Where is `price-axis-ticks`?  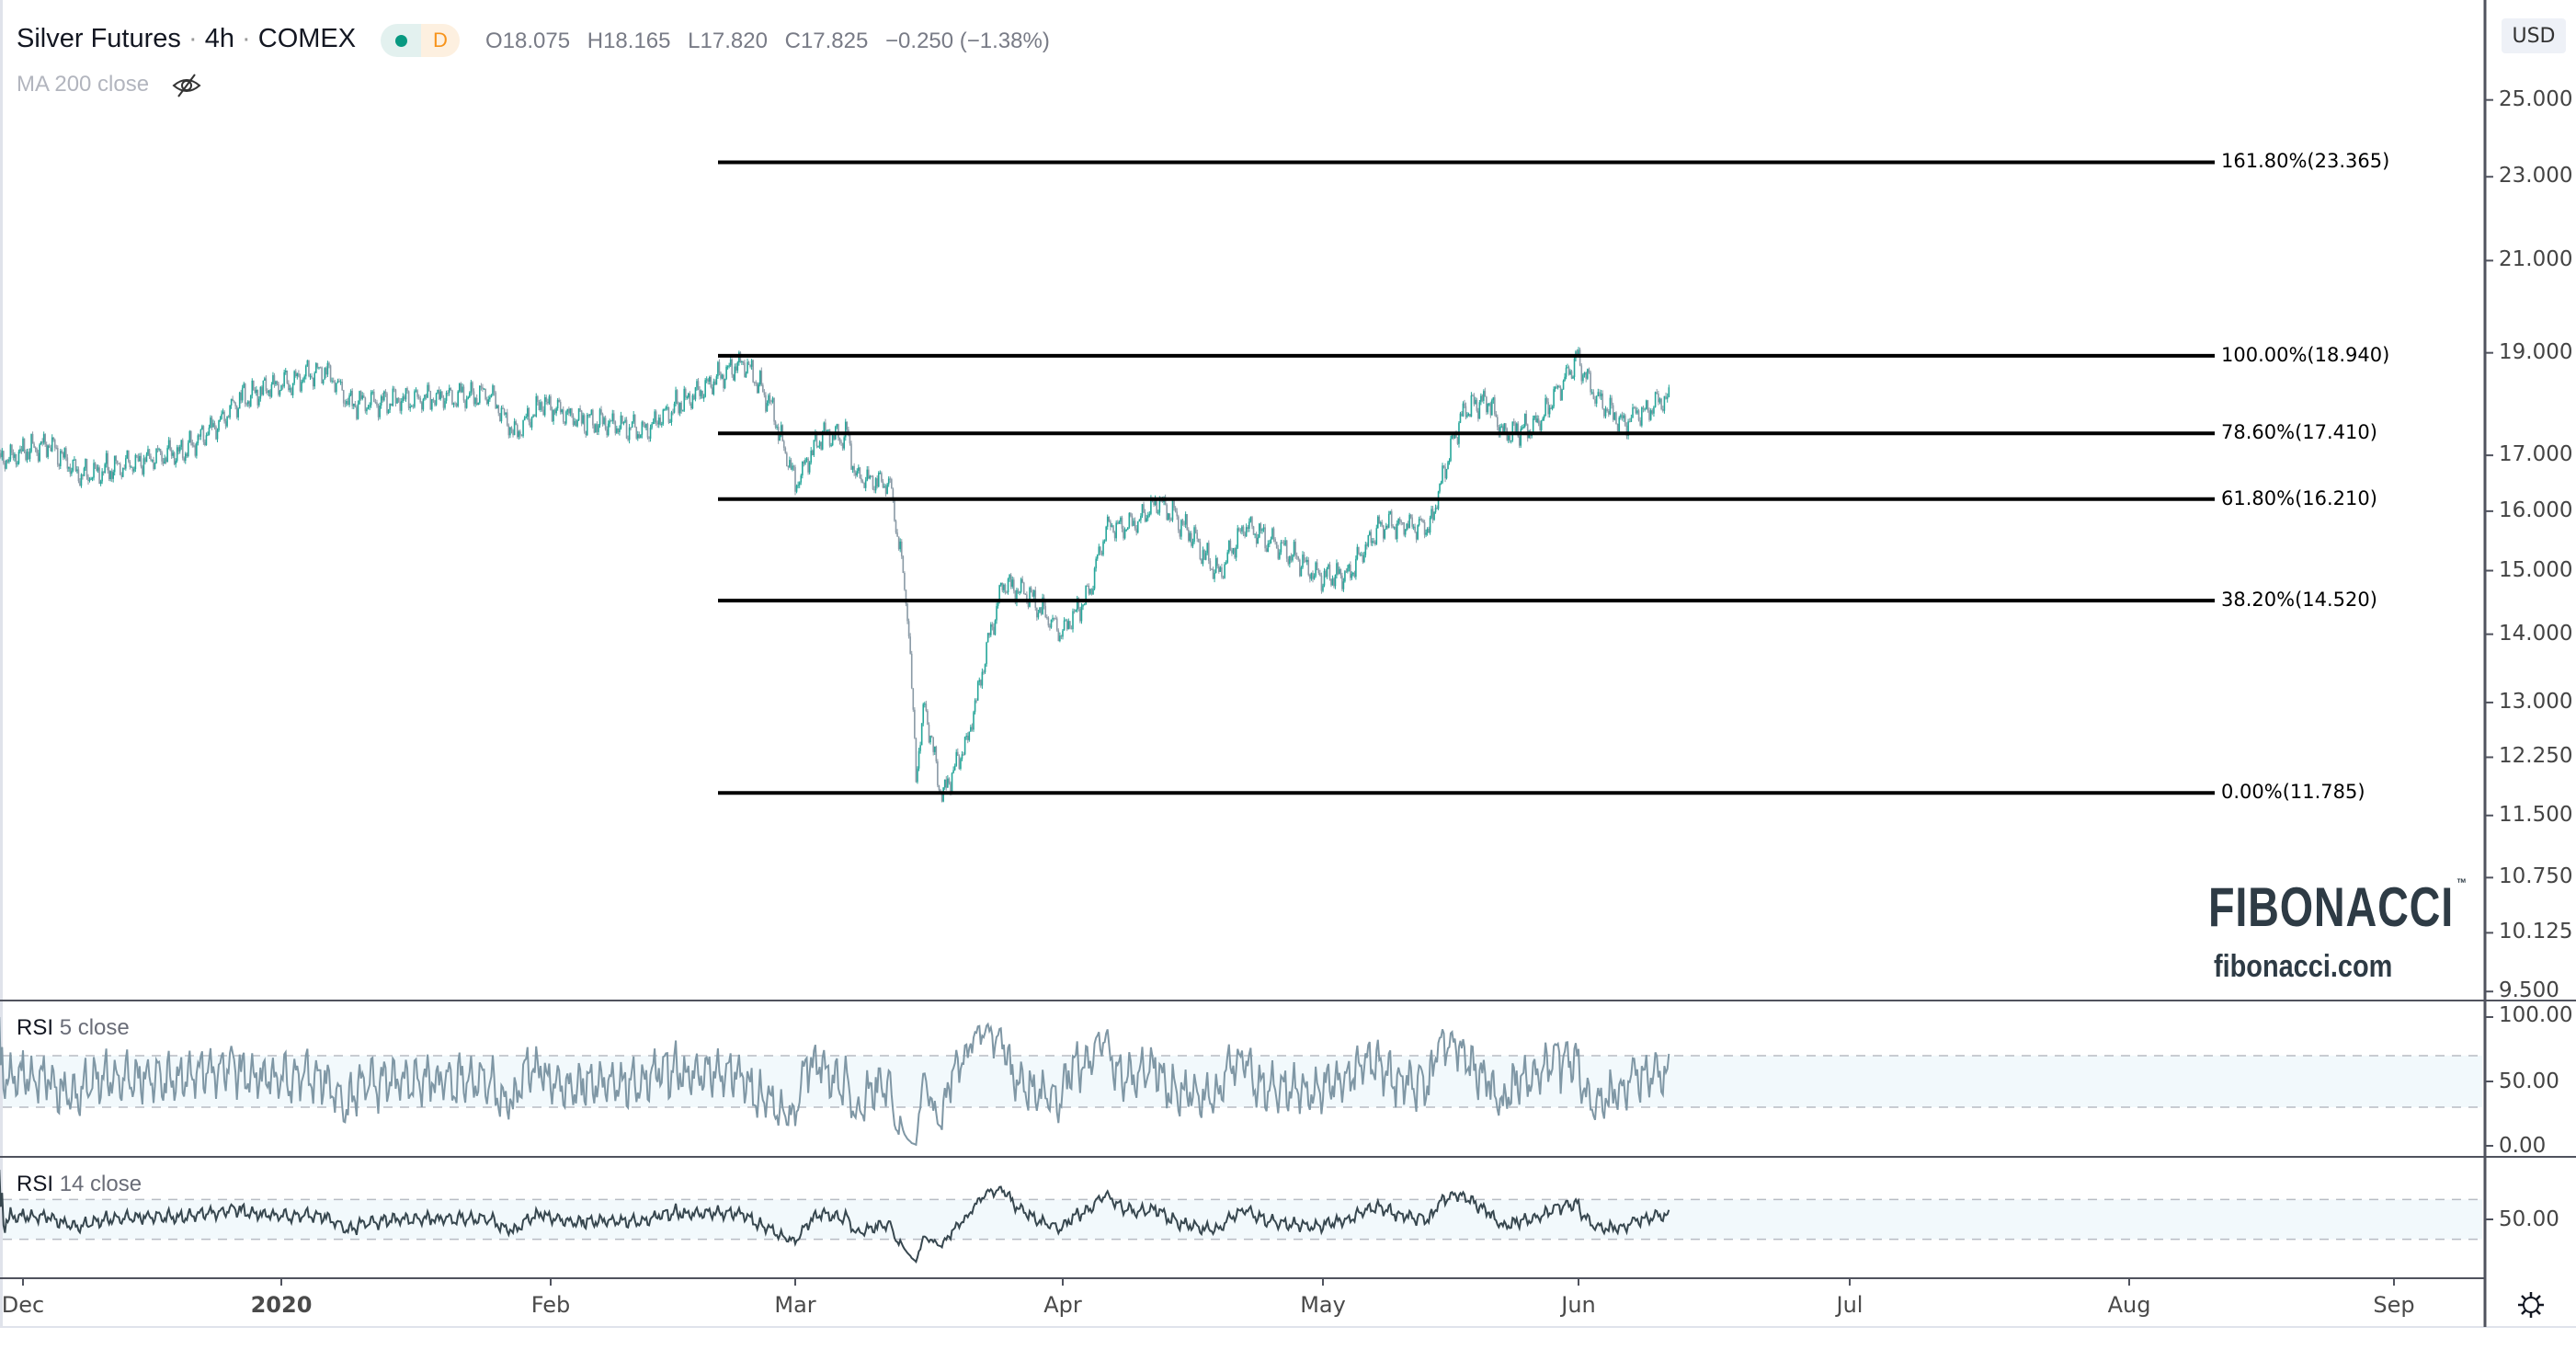 price-axis-ticks is located at coordinates (2489, 659).